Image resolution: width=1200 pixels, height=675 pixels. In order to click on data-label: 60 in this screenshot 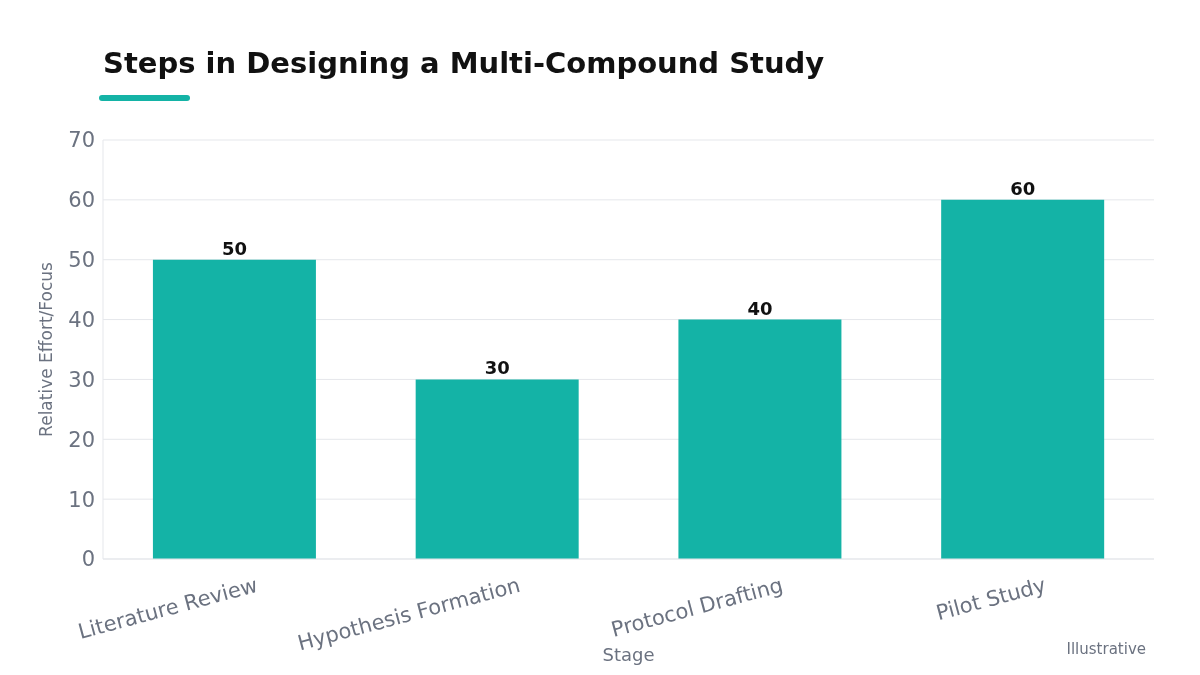, I will do `click(1023, 188)`.